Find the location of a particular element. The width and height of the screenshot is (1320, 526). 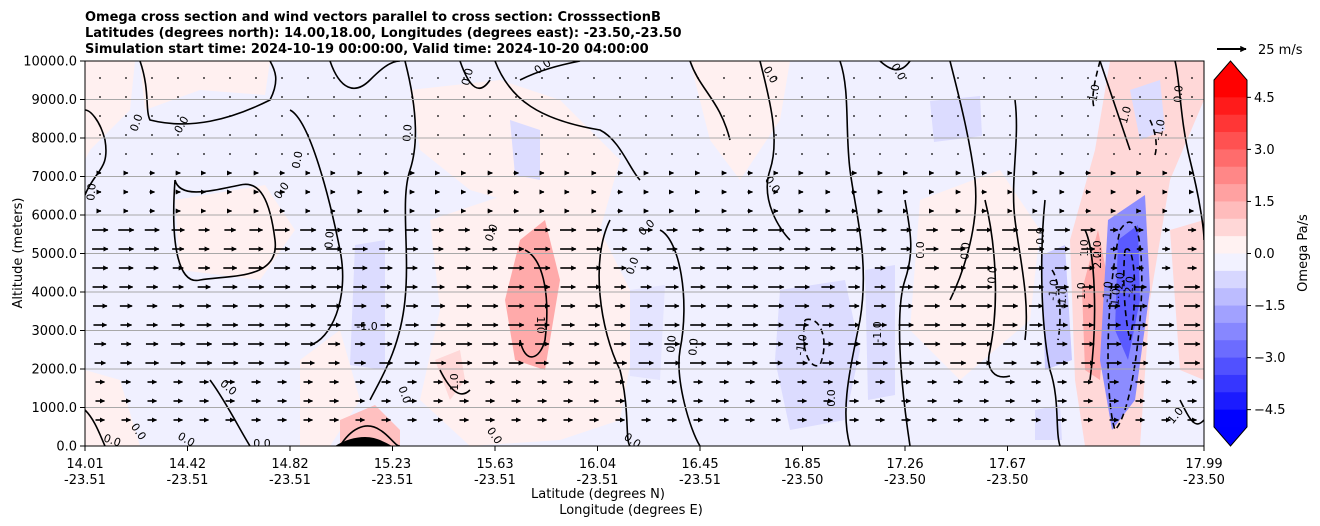

x-tick-label-latitude: 17.99 is located at coordinates (1203, 464).